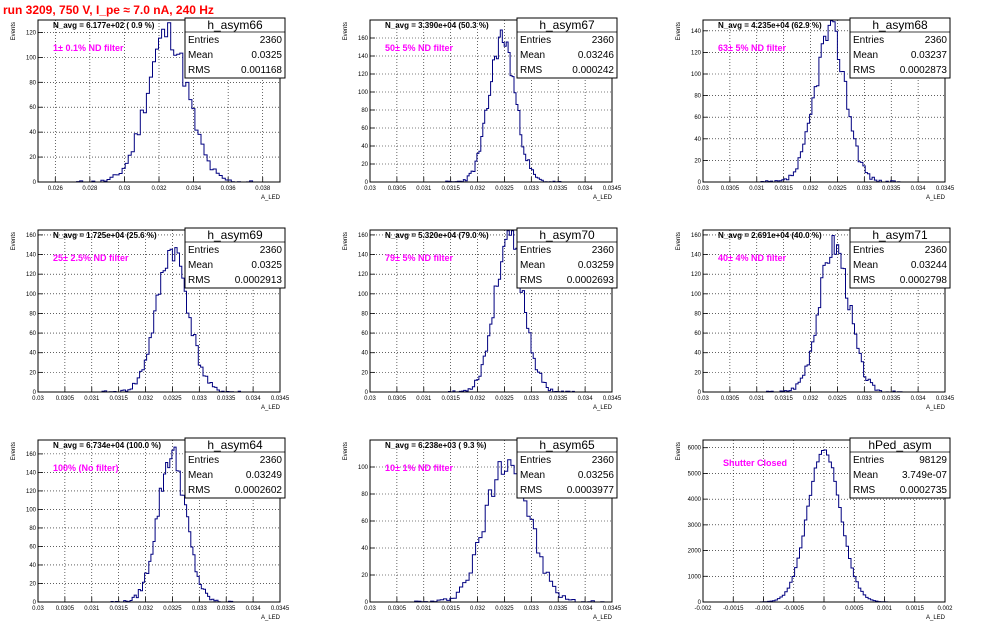 This screenshot has width=996, height=622. What do you see at coordinates (770, 235) in the screenshot?
I see `n-avg-label: N_avg = 2.691e+04 (40.0 %)` at bounding box center [770, 235].